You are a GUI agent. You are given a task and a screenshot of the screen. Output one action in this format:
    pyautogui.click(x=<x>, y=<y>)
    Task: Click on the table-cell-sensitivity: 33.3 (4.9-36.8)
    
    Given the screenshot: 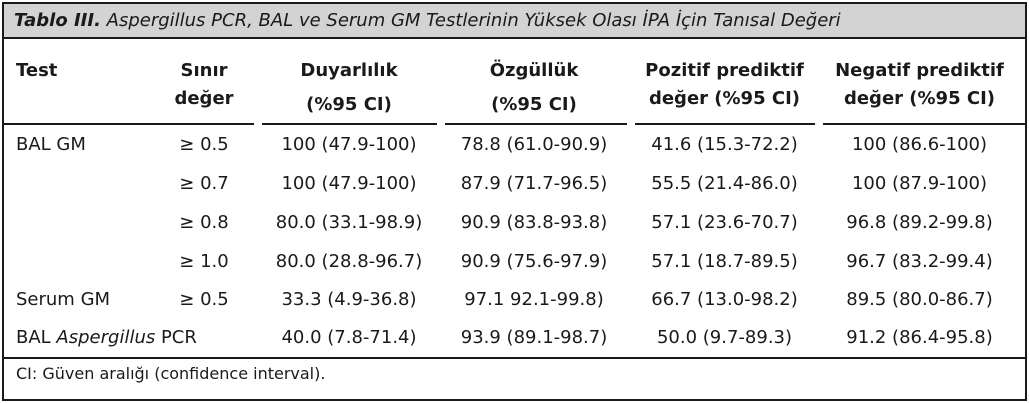 What is the action you would take?
    pyautogui.click(x=349, y=299)
    